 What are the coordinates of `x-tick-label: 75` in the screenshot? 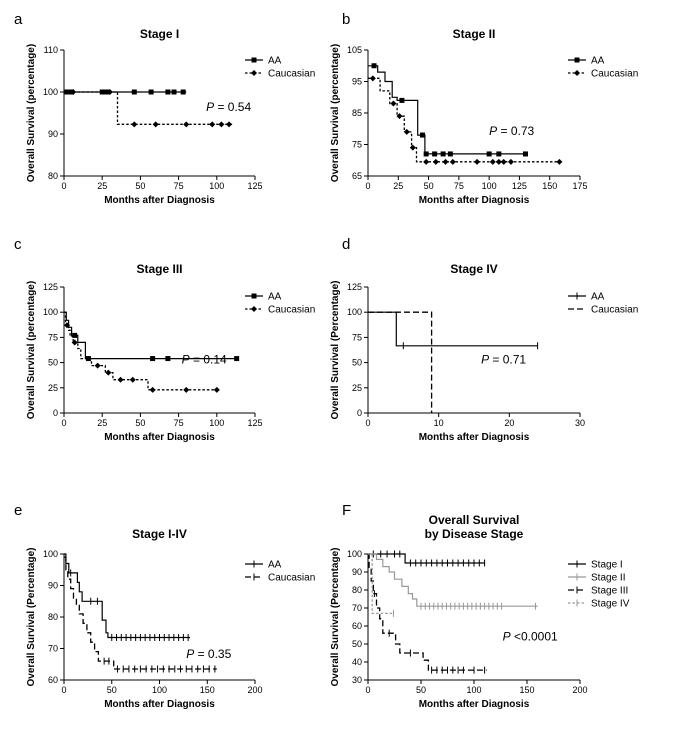 It's located at (179, 186).